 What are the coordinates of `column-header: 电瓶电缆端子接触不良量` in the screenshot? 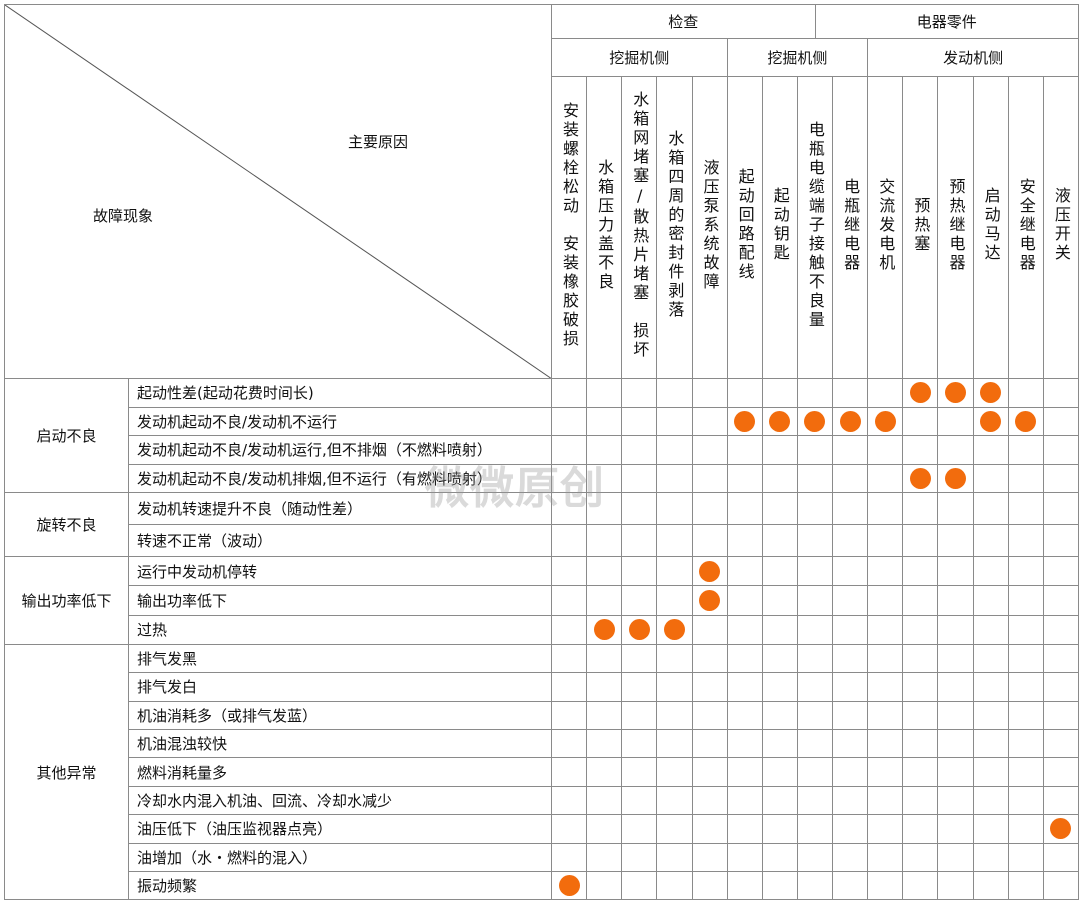 It's located at (815, 227).